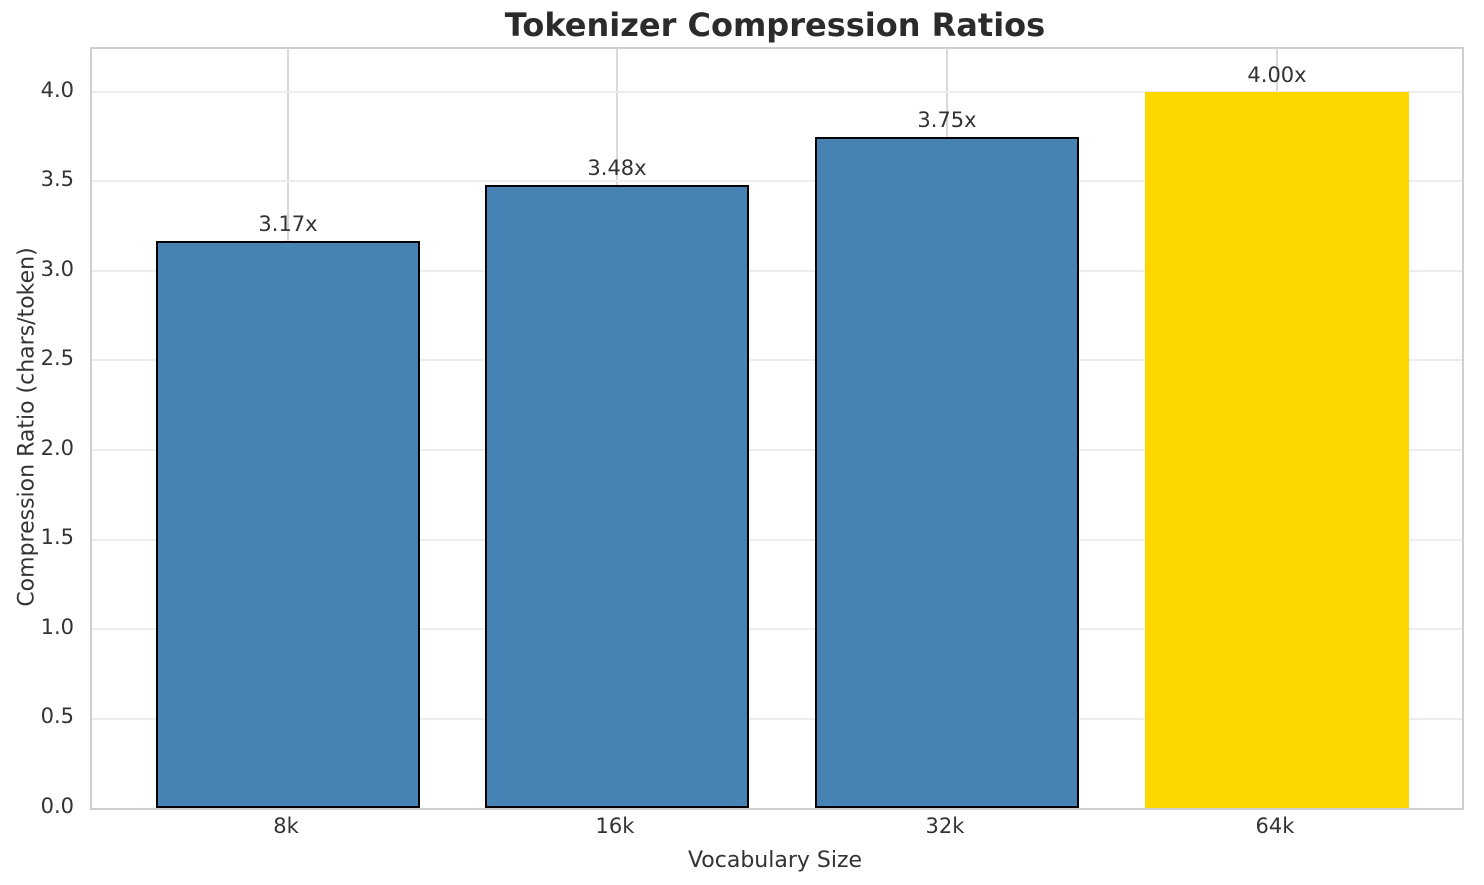 This screenshot has height=885, width=1484. Describe the element at coordinates (57, 268) in the screenshot. I see `y-tick-label: 3.0` at that location.